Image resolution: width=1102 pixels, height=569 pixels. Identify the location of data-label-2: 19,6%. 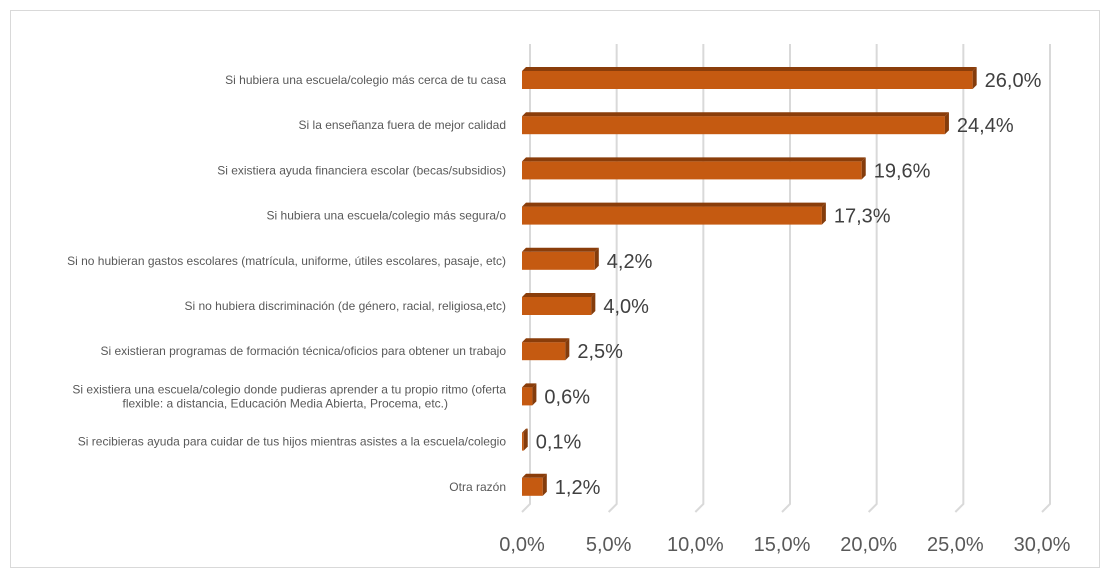
(902, 171).